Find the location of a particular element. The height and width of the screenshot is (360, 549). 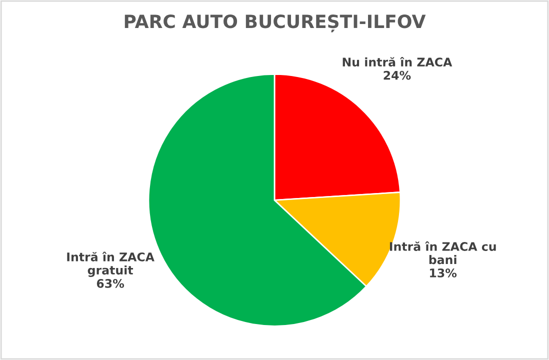

data-label: 63% is located at coordinates (110, 283).